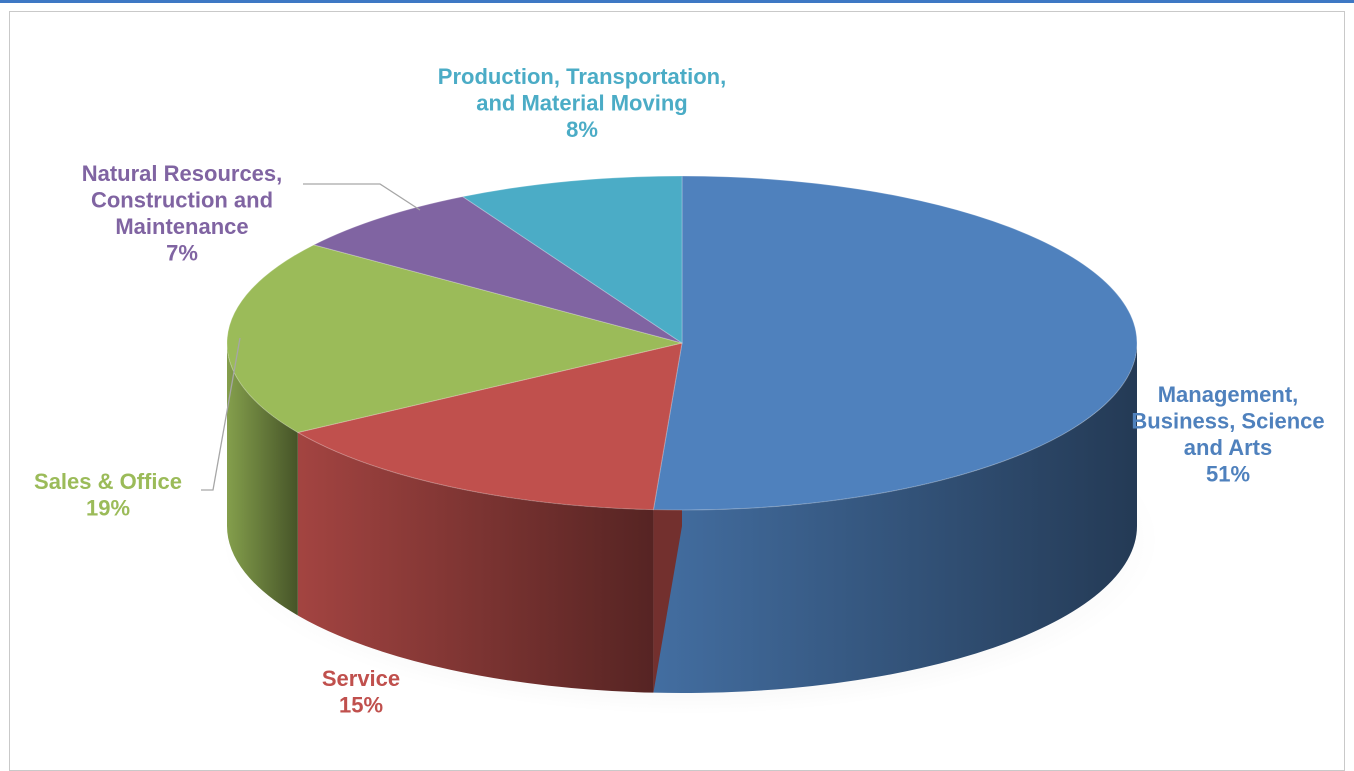  What do you see at coordinates (582, 76) in the screenshot?
I see `slice-4-name-line: Production, Transportation,` at bounding box center [582, 76].